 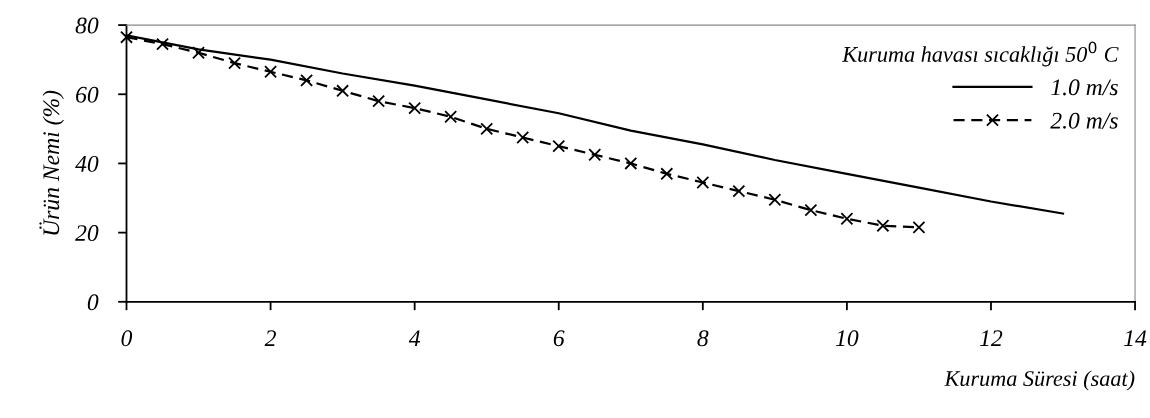 I want to click on legend-title: Kuruma havası sıcaklığı 50$^{0}$ C, so click(x=980, y=54).